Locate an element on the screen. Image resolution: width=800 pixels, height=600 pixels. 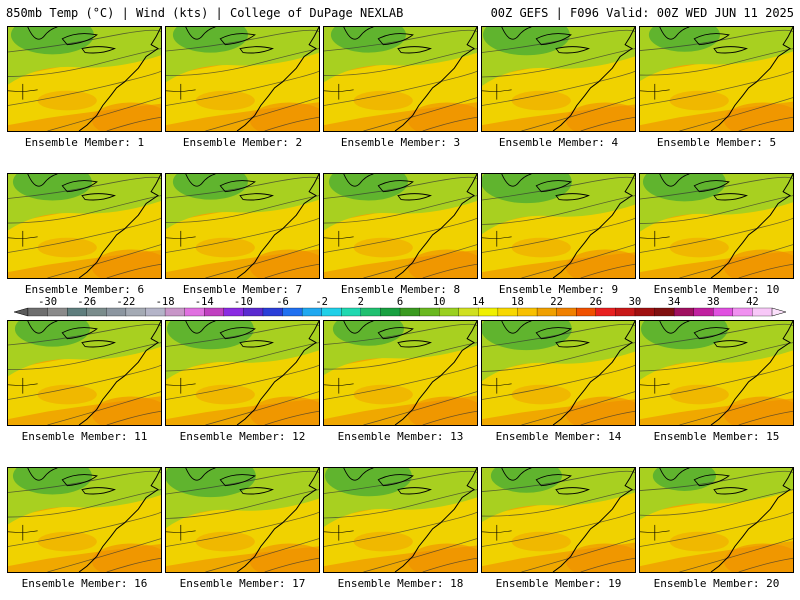
colorbar-left-arrow is located at coordinates (21, 312).